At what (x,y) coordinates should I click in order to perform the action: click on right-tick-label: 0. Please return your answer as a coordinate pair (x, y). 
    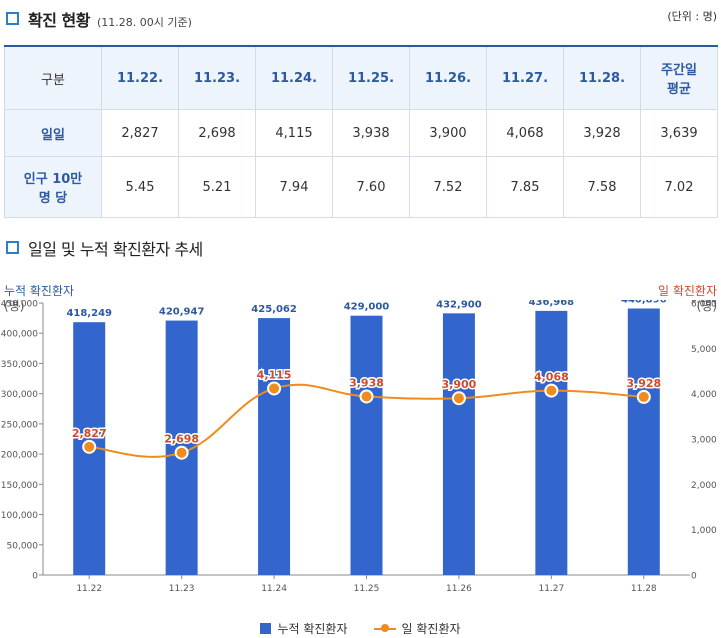
    Looking at the image, I should click on (694, 577).